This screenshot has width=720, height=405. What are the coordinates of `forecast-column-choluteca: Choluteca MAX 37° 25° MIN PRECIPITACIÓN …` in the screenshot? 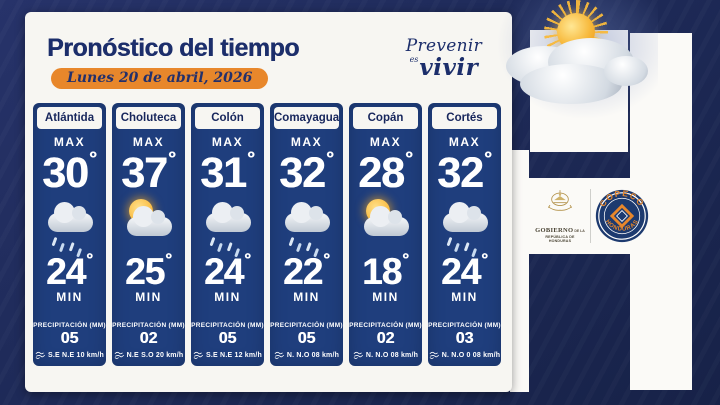 It's located at (148, 234).